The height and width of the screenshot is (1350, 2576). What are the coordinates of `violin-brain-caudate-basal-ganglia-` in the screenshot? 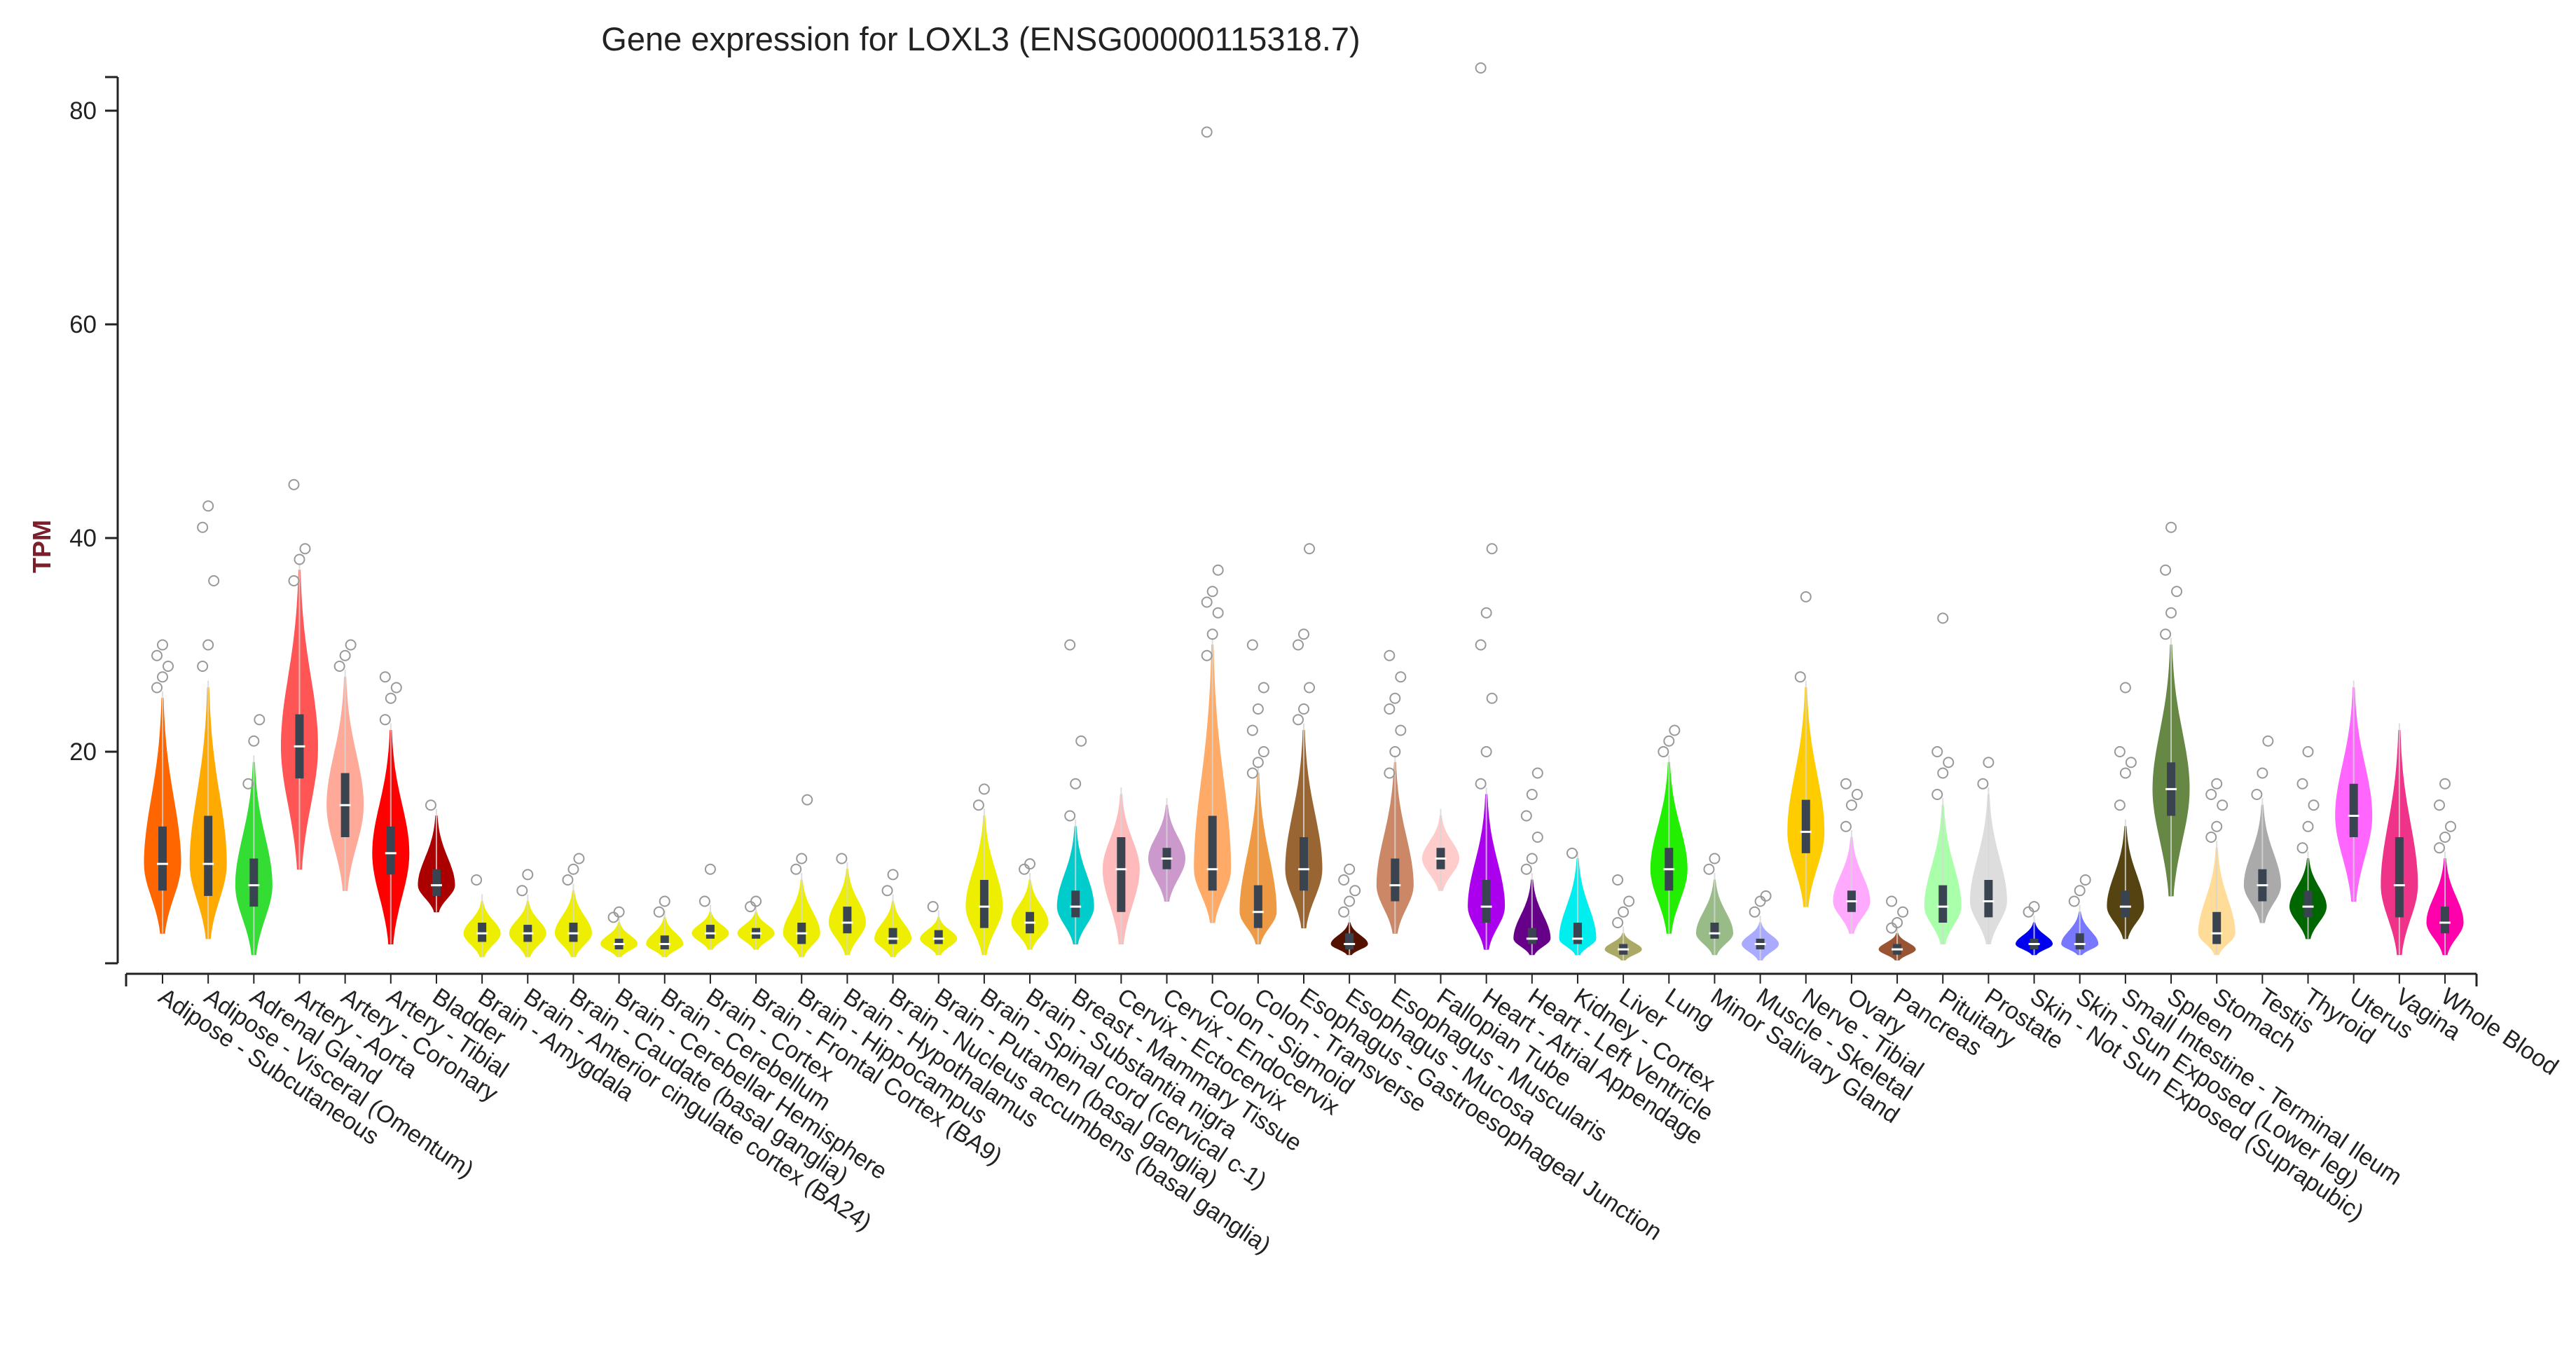 It's located at (573, 905).